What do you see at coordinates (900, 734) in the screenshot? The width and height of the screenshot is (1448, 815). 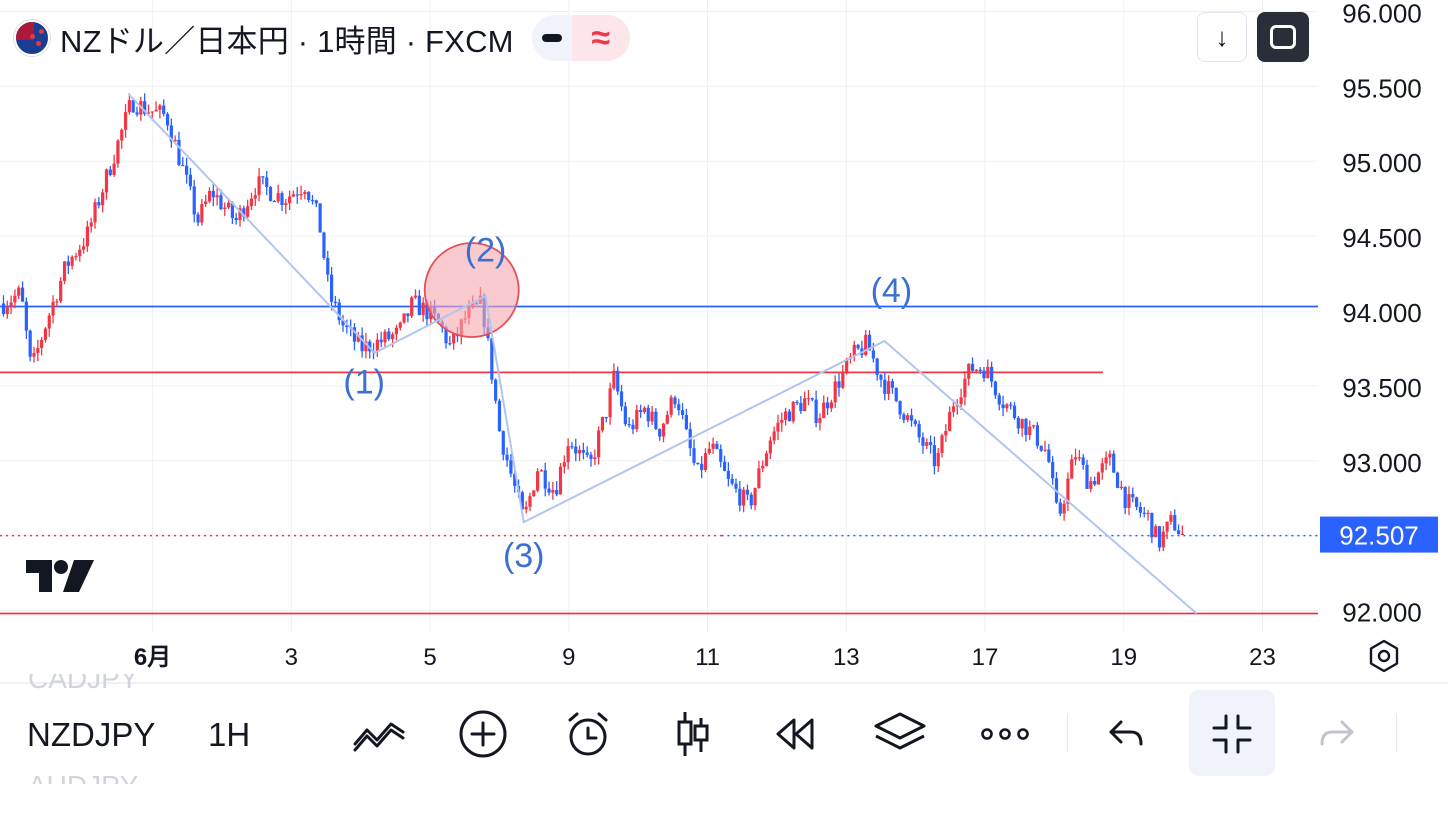 I see `layers-icon` at bounding box center [900, 734].